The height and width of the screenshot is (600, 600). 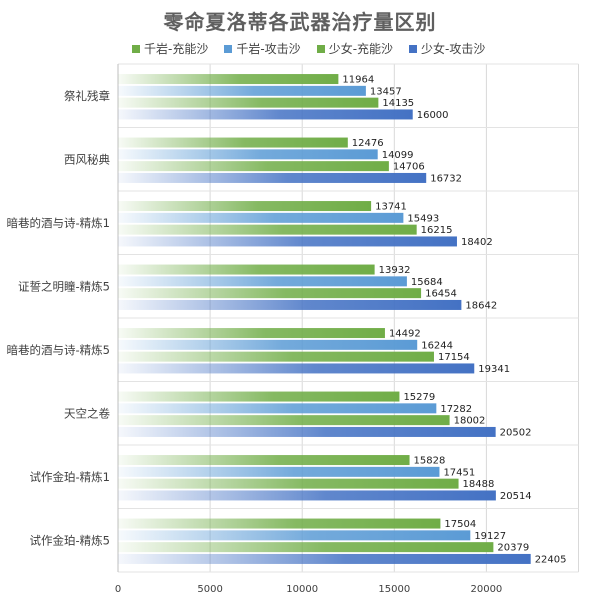 I want to click on bar-s0-c1, so click(x=233, y=142).